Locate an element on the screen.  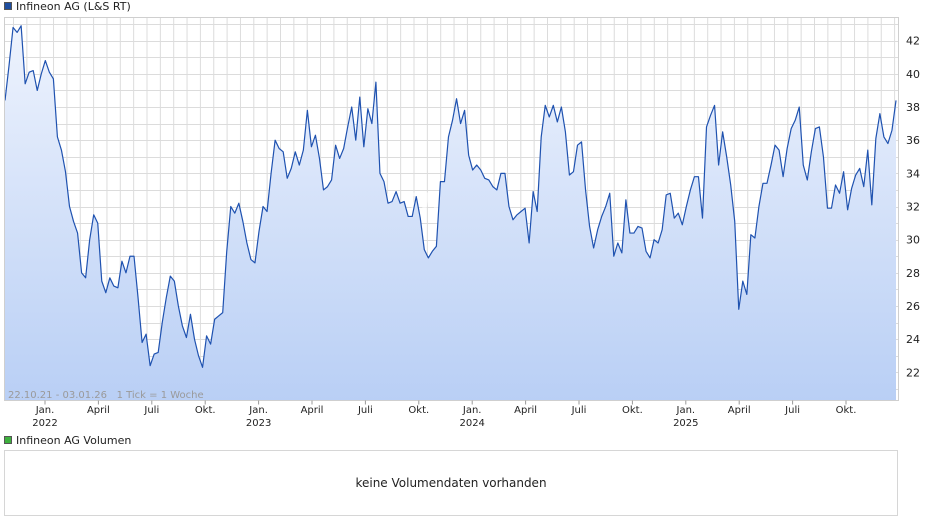
x-tick-year: 2022 is located at coordinates (44, 423).